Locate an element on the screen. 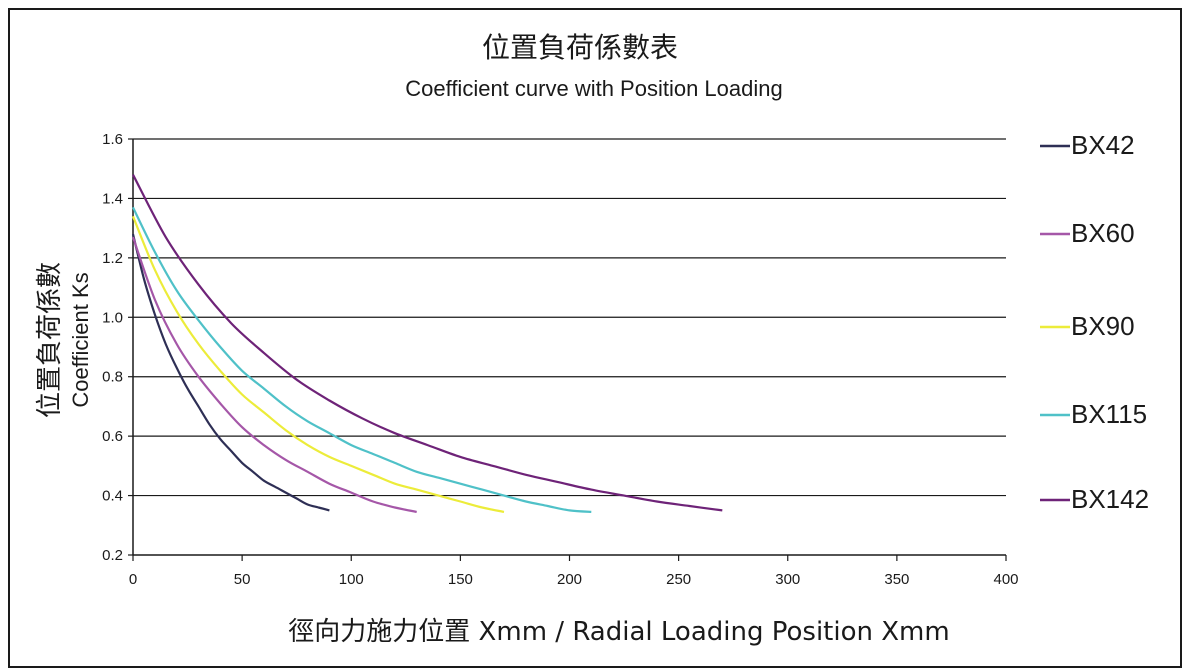 The width and height of the screenshot is (1182, 668). legend-label-bx60: BX60 is located at coordinates (1103, 233).